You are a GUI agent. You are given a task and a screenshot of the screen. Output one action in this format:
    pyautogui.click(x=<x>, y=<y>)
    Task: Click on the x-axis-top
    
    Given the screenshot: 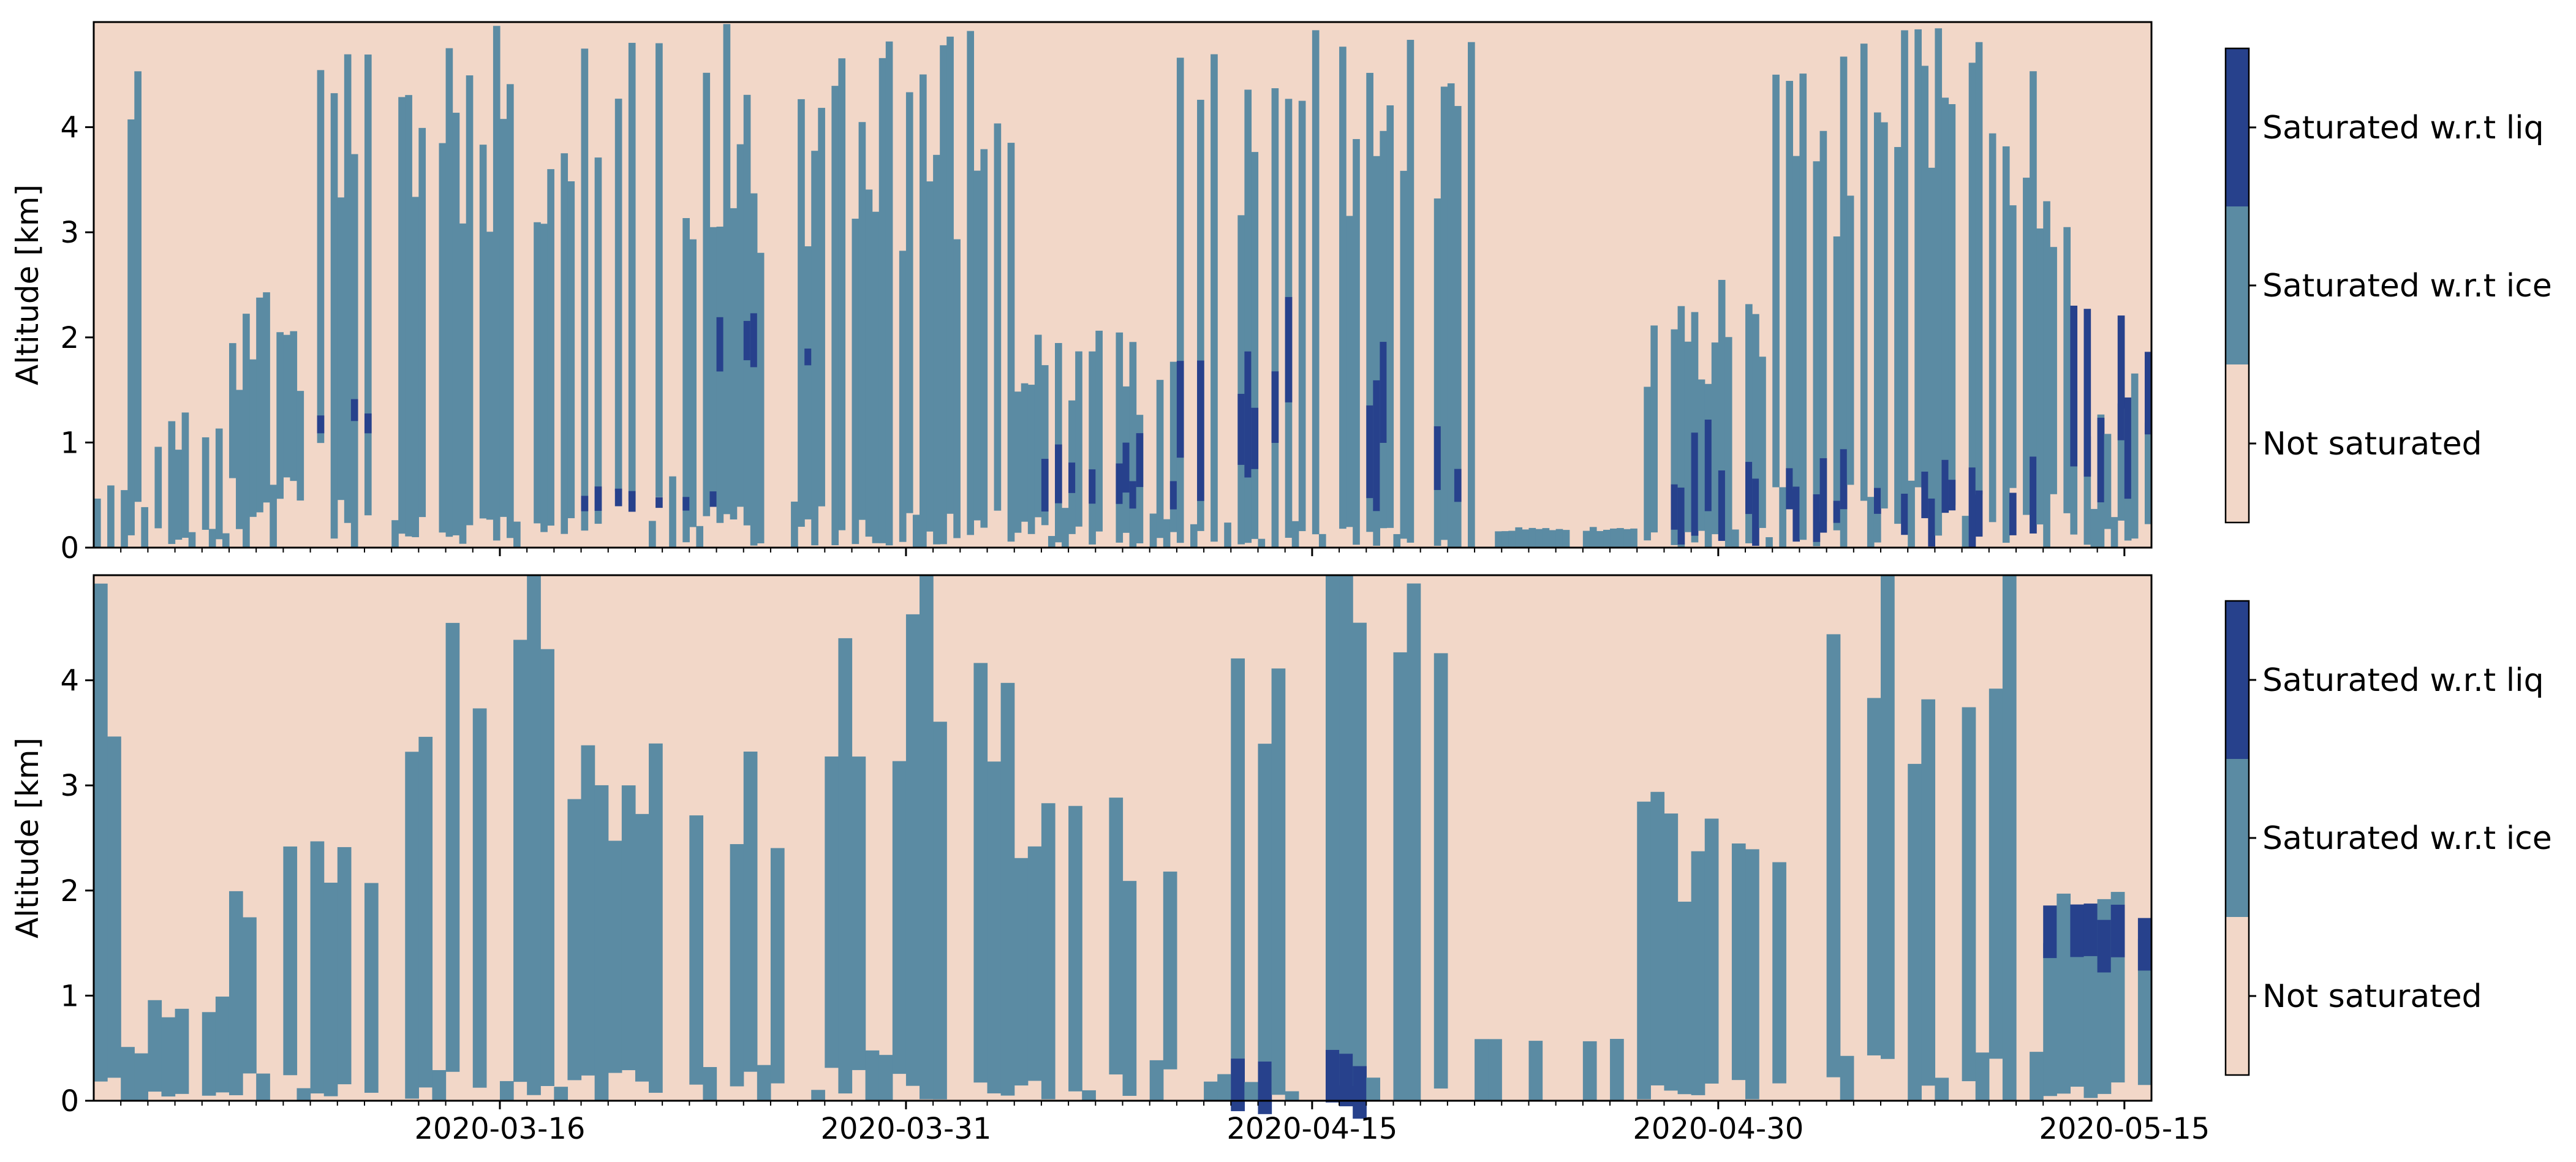 What is the action you would take?
    pyautogui.click(x=1123, y=552)
    